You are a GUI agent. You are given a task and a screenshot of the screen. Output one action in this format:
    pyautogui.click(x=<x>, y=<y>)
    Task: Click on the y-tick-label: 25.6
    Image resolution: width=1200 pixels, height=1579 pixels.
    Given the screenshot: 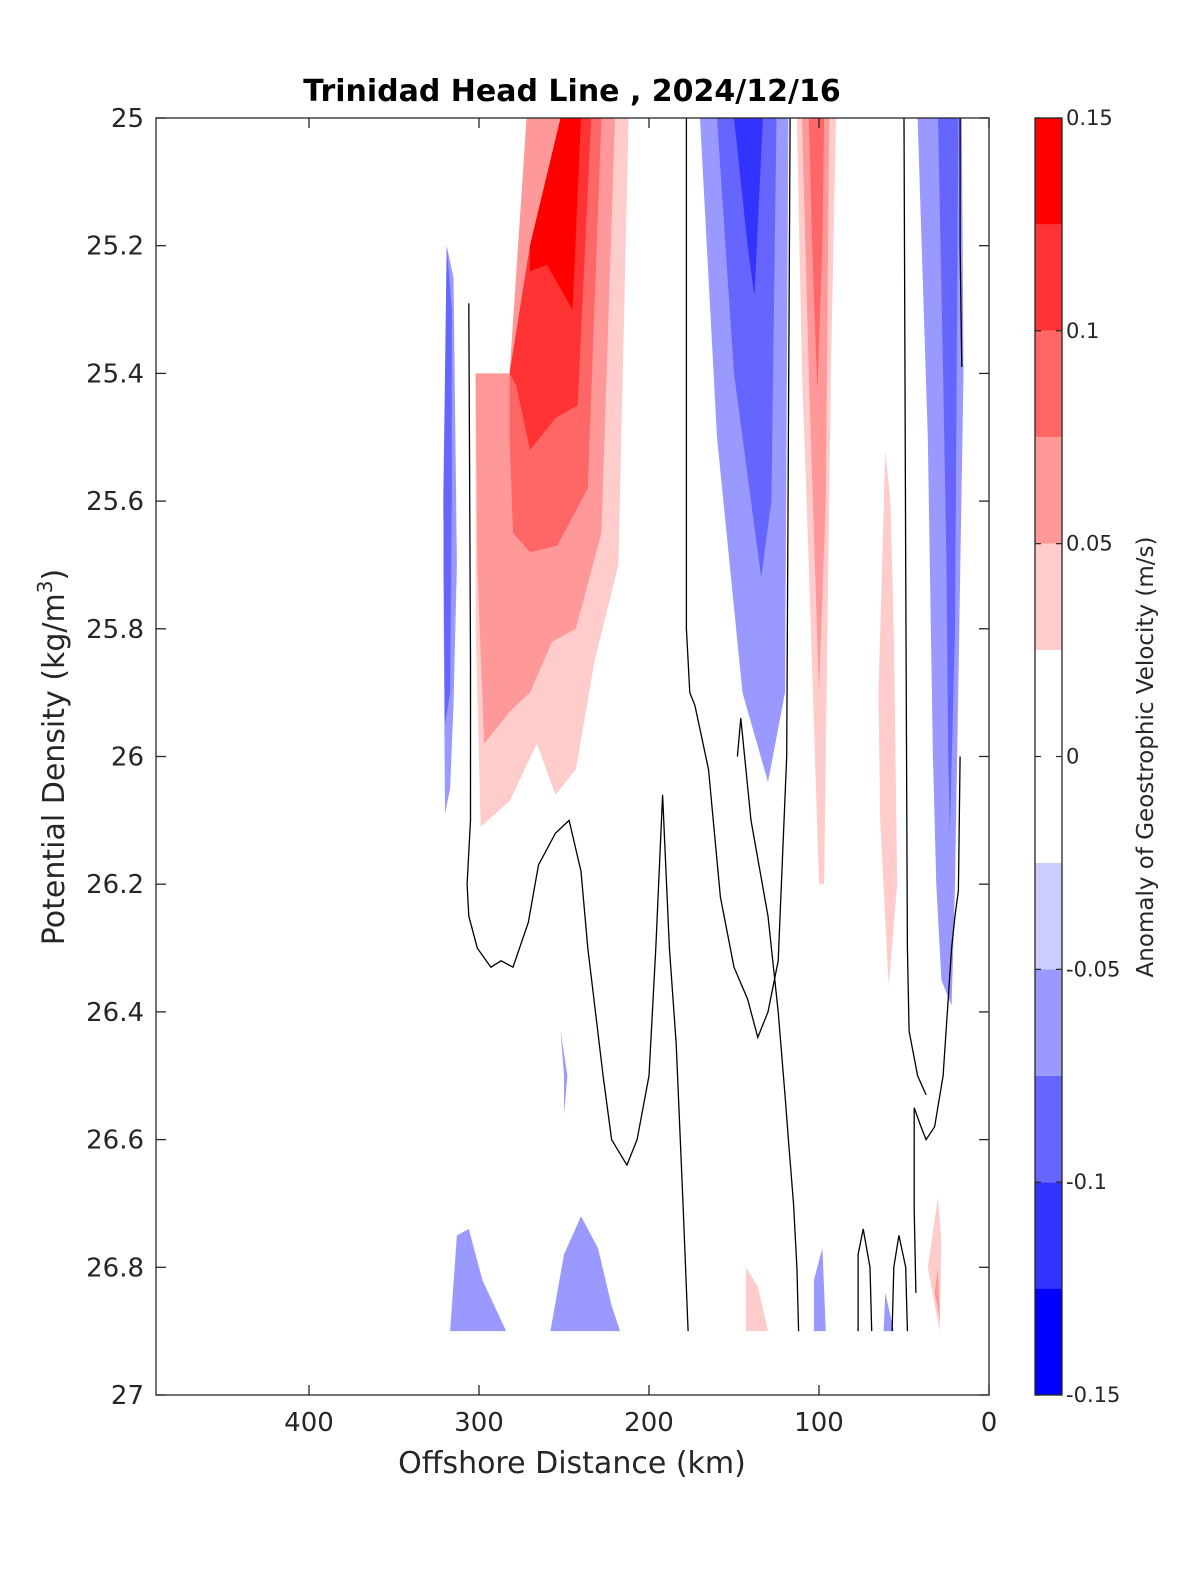 What is the action you would take?
    pyautogui.click(x=115, y=502)
    